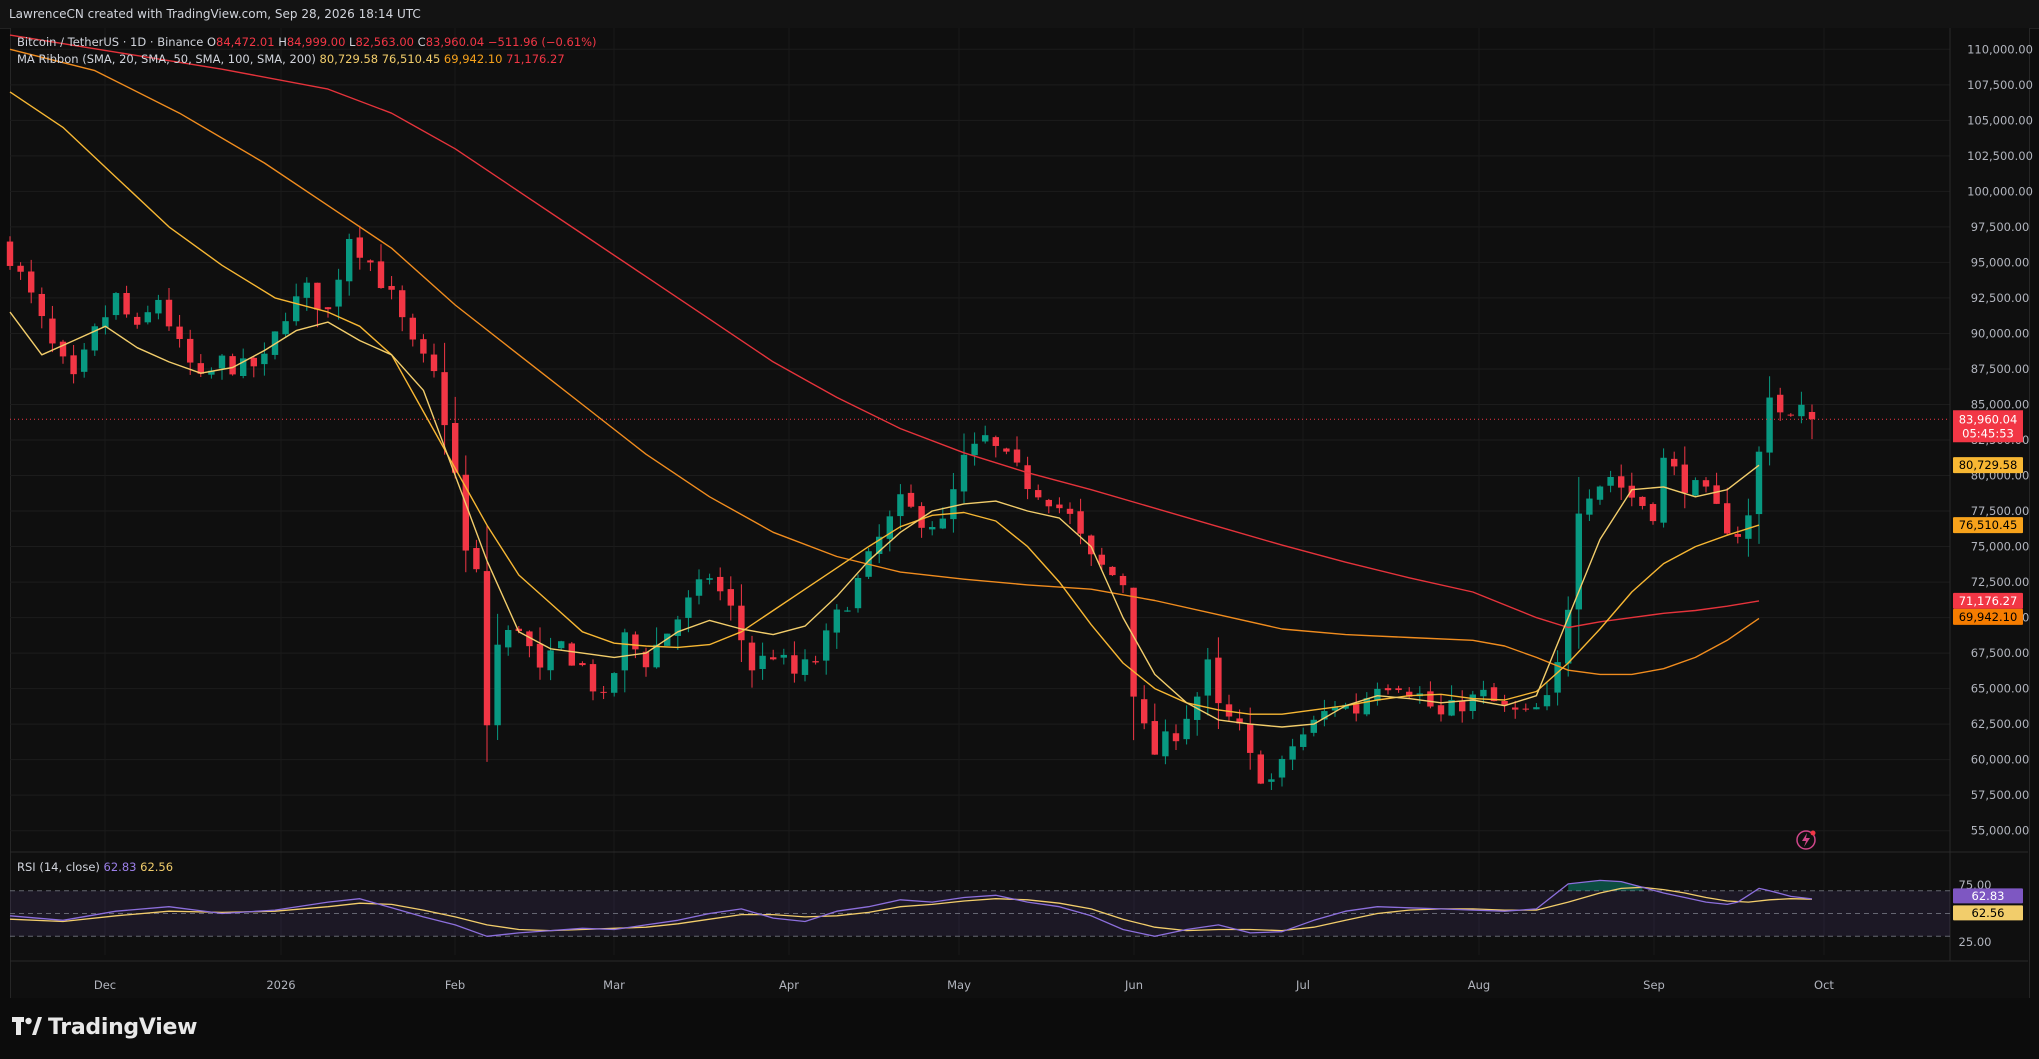 Image resolution: width=2039 pixels, height=1059 pixels. I want to click on rsi-legend: RSI (14, close) 62.83 62.56, so click(95, 867).